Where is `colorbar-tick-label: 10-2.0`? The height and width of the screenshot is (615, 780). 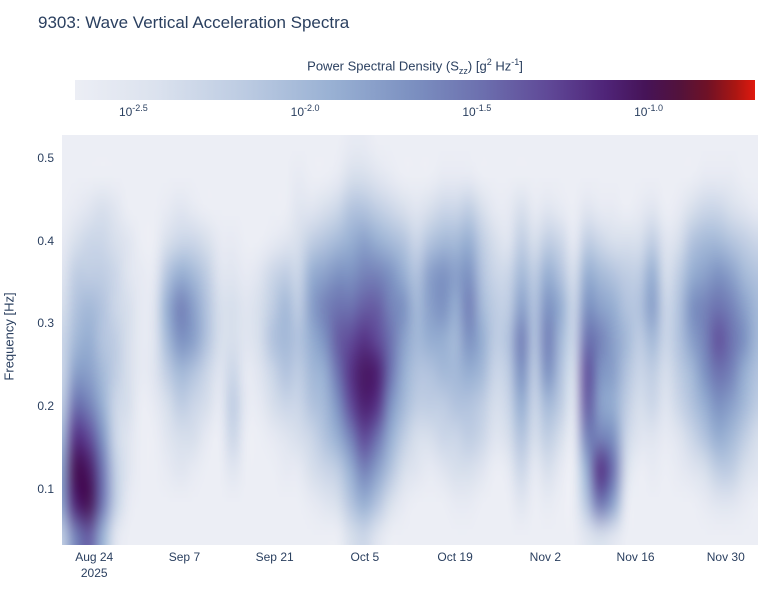 colorbar-tick-label: 10-2.0 is located at coordinates (305, 111).